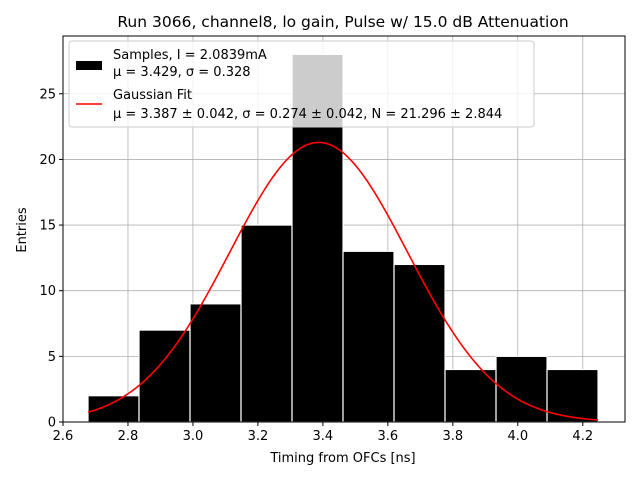 The width and height of the screenshot is (640, 480). I want to click on y-tick-label-0: 0, so click(52, 423).